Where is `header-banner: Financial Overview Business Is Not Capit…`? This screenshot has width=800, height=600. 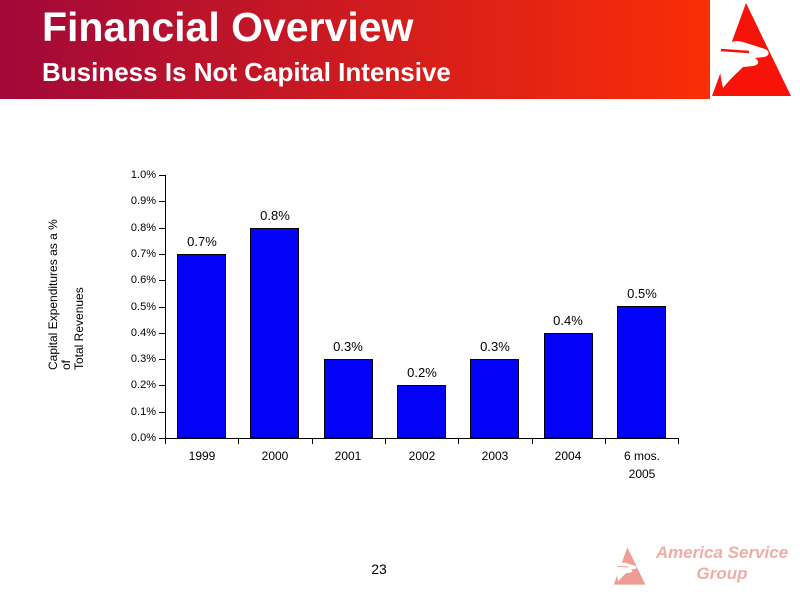
header-banner: Financial Overview Business Is Not Capit… is located at coordinates (355, 49).